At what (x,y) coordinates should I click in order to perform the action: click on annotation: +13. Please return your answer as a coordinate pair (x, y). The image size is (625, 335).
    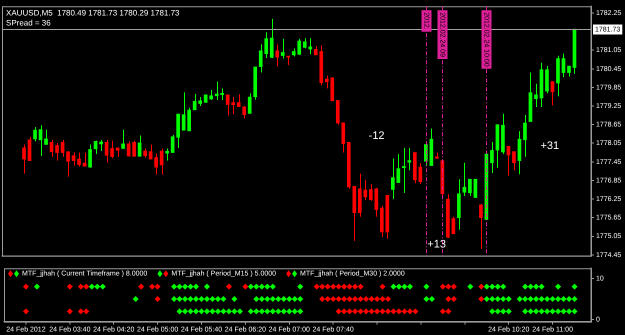
    Looking at the image, I should click on (436, 244).